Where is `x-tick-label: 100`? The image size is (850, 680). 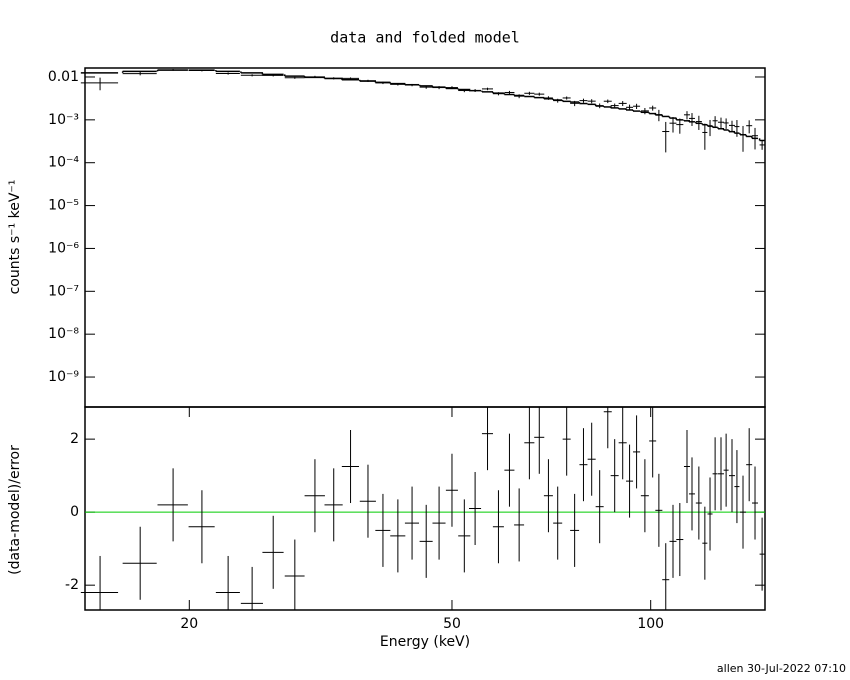
x-tick-label: 100 is located at coordinates (650, 624).